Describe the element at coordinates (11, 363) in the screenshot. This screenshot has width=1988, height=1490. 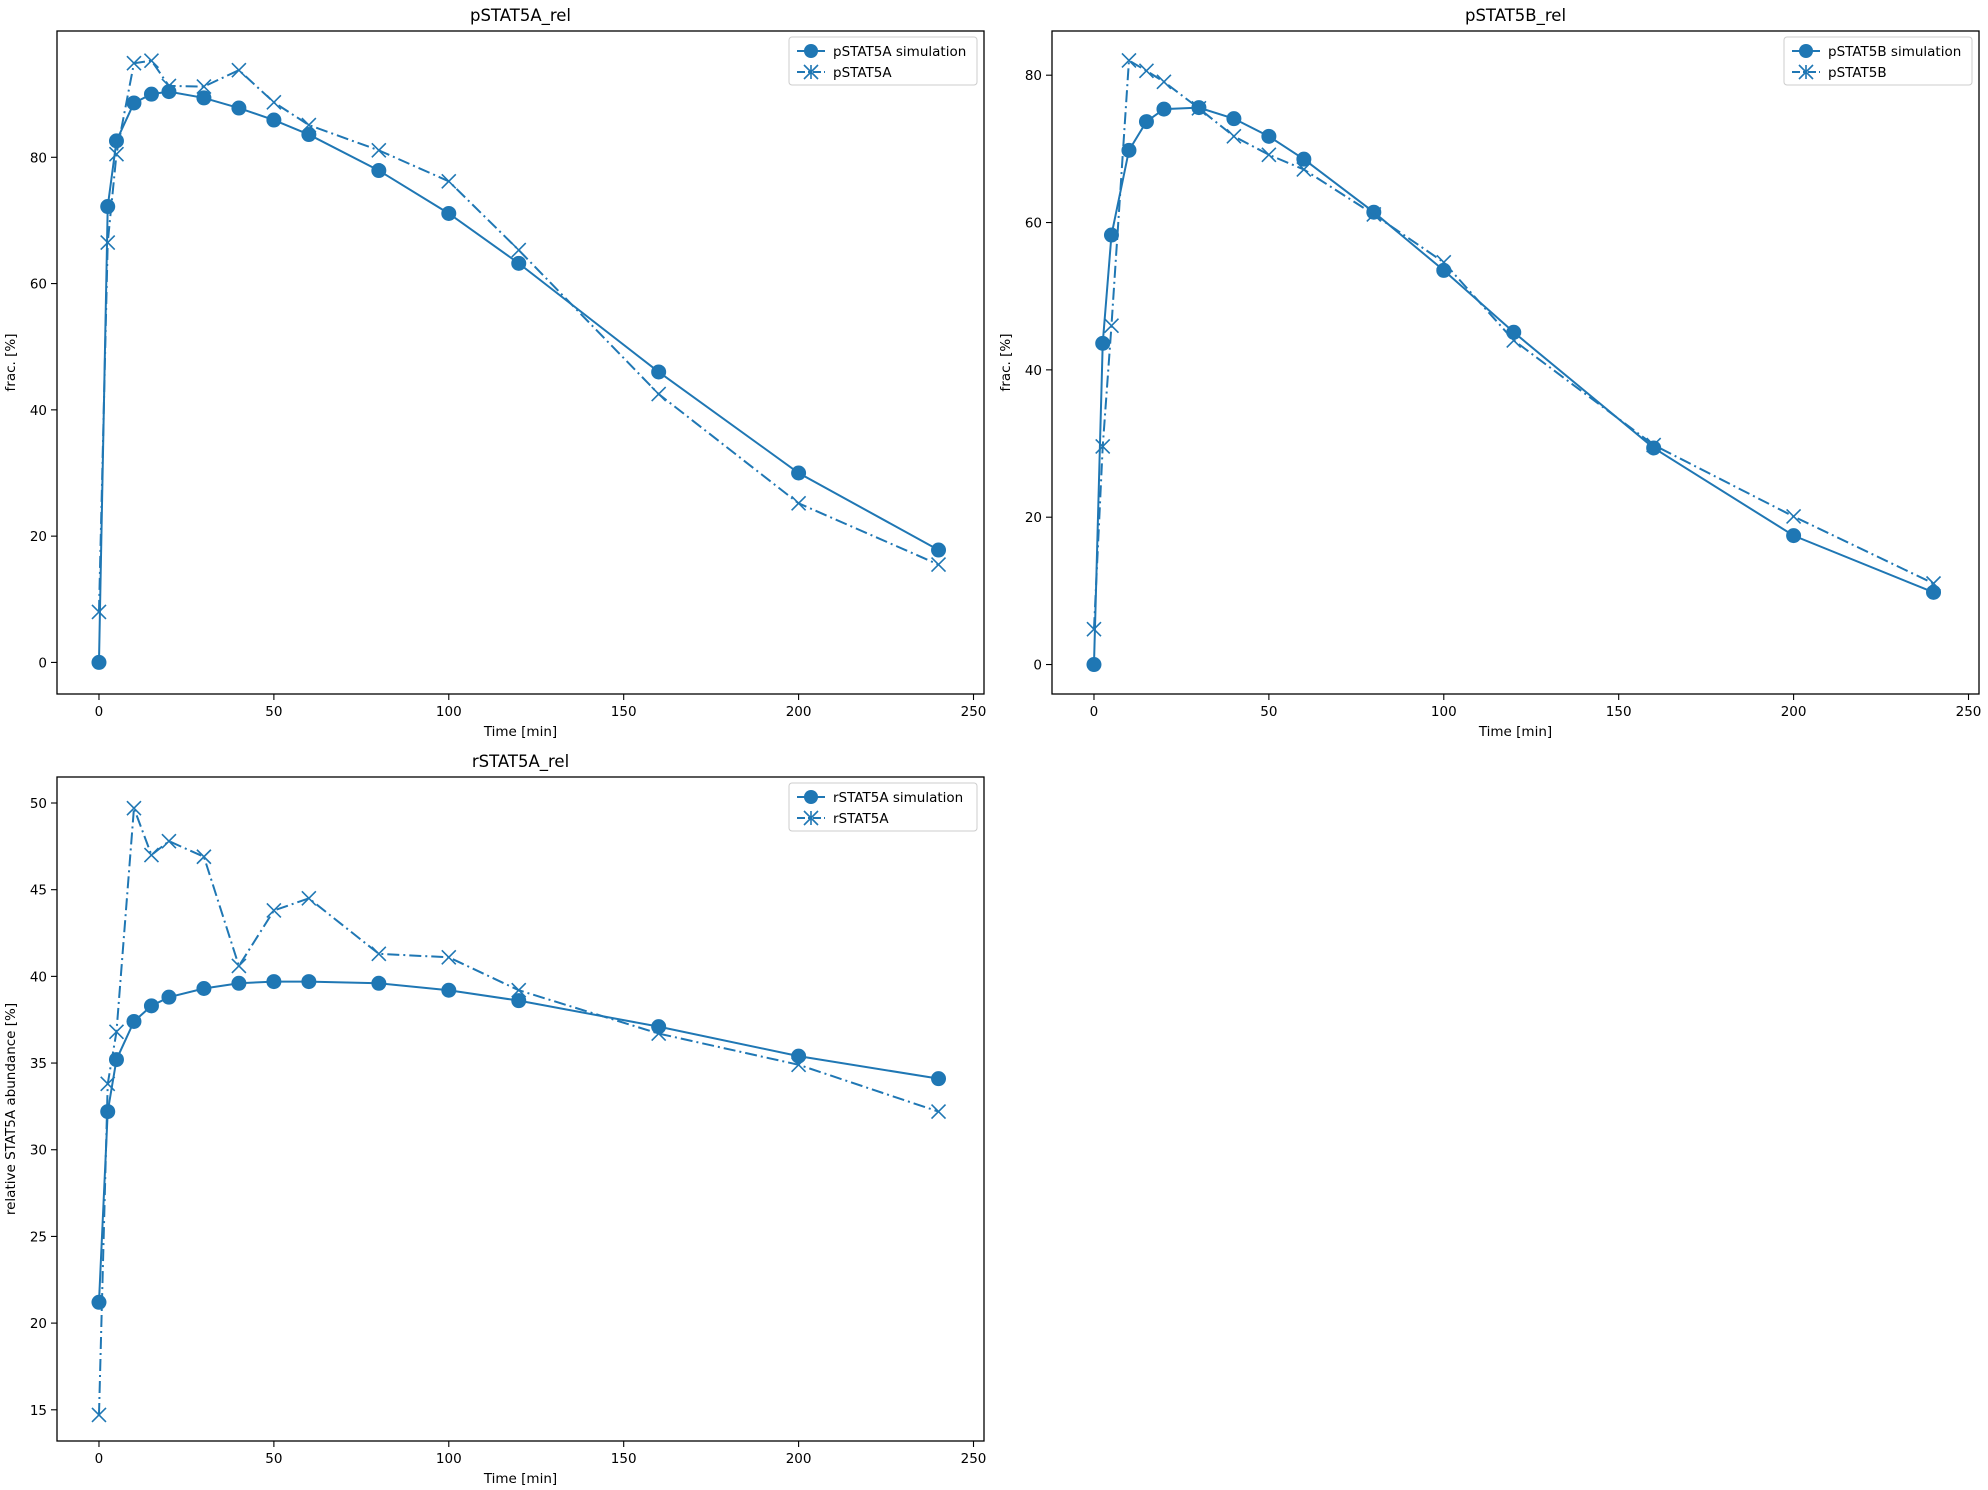
I see `y-axis-label: frac. [%]` at that location.